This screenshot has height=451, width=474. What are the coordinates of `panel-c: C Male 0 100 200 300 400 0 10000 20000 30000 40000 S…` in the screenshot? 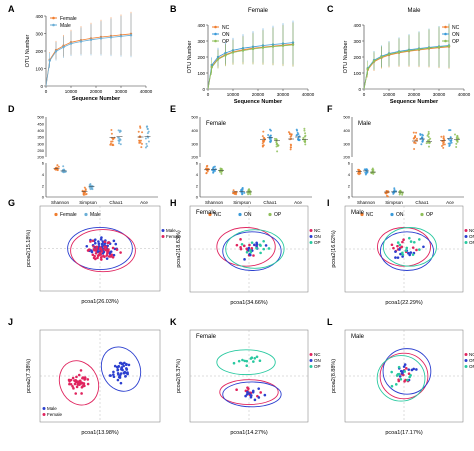 It's located at (399, 54).